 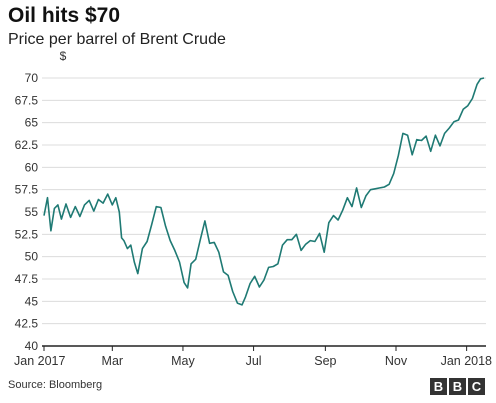 I want to click on y-tick-label: 60, so click(x=32, y=167).